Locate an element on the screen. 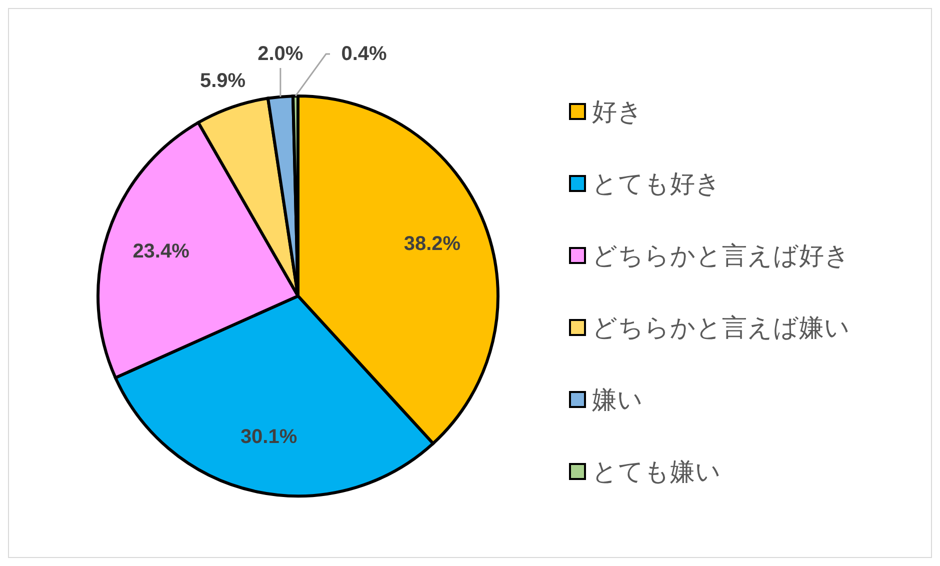  legend-label: 好き is located at coordinates (617, 112).